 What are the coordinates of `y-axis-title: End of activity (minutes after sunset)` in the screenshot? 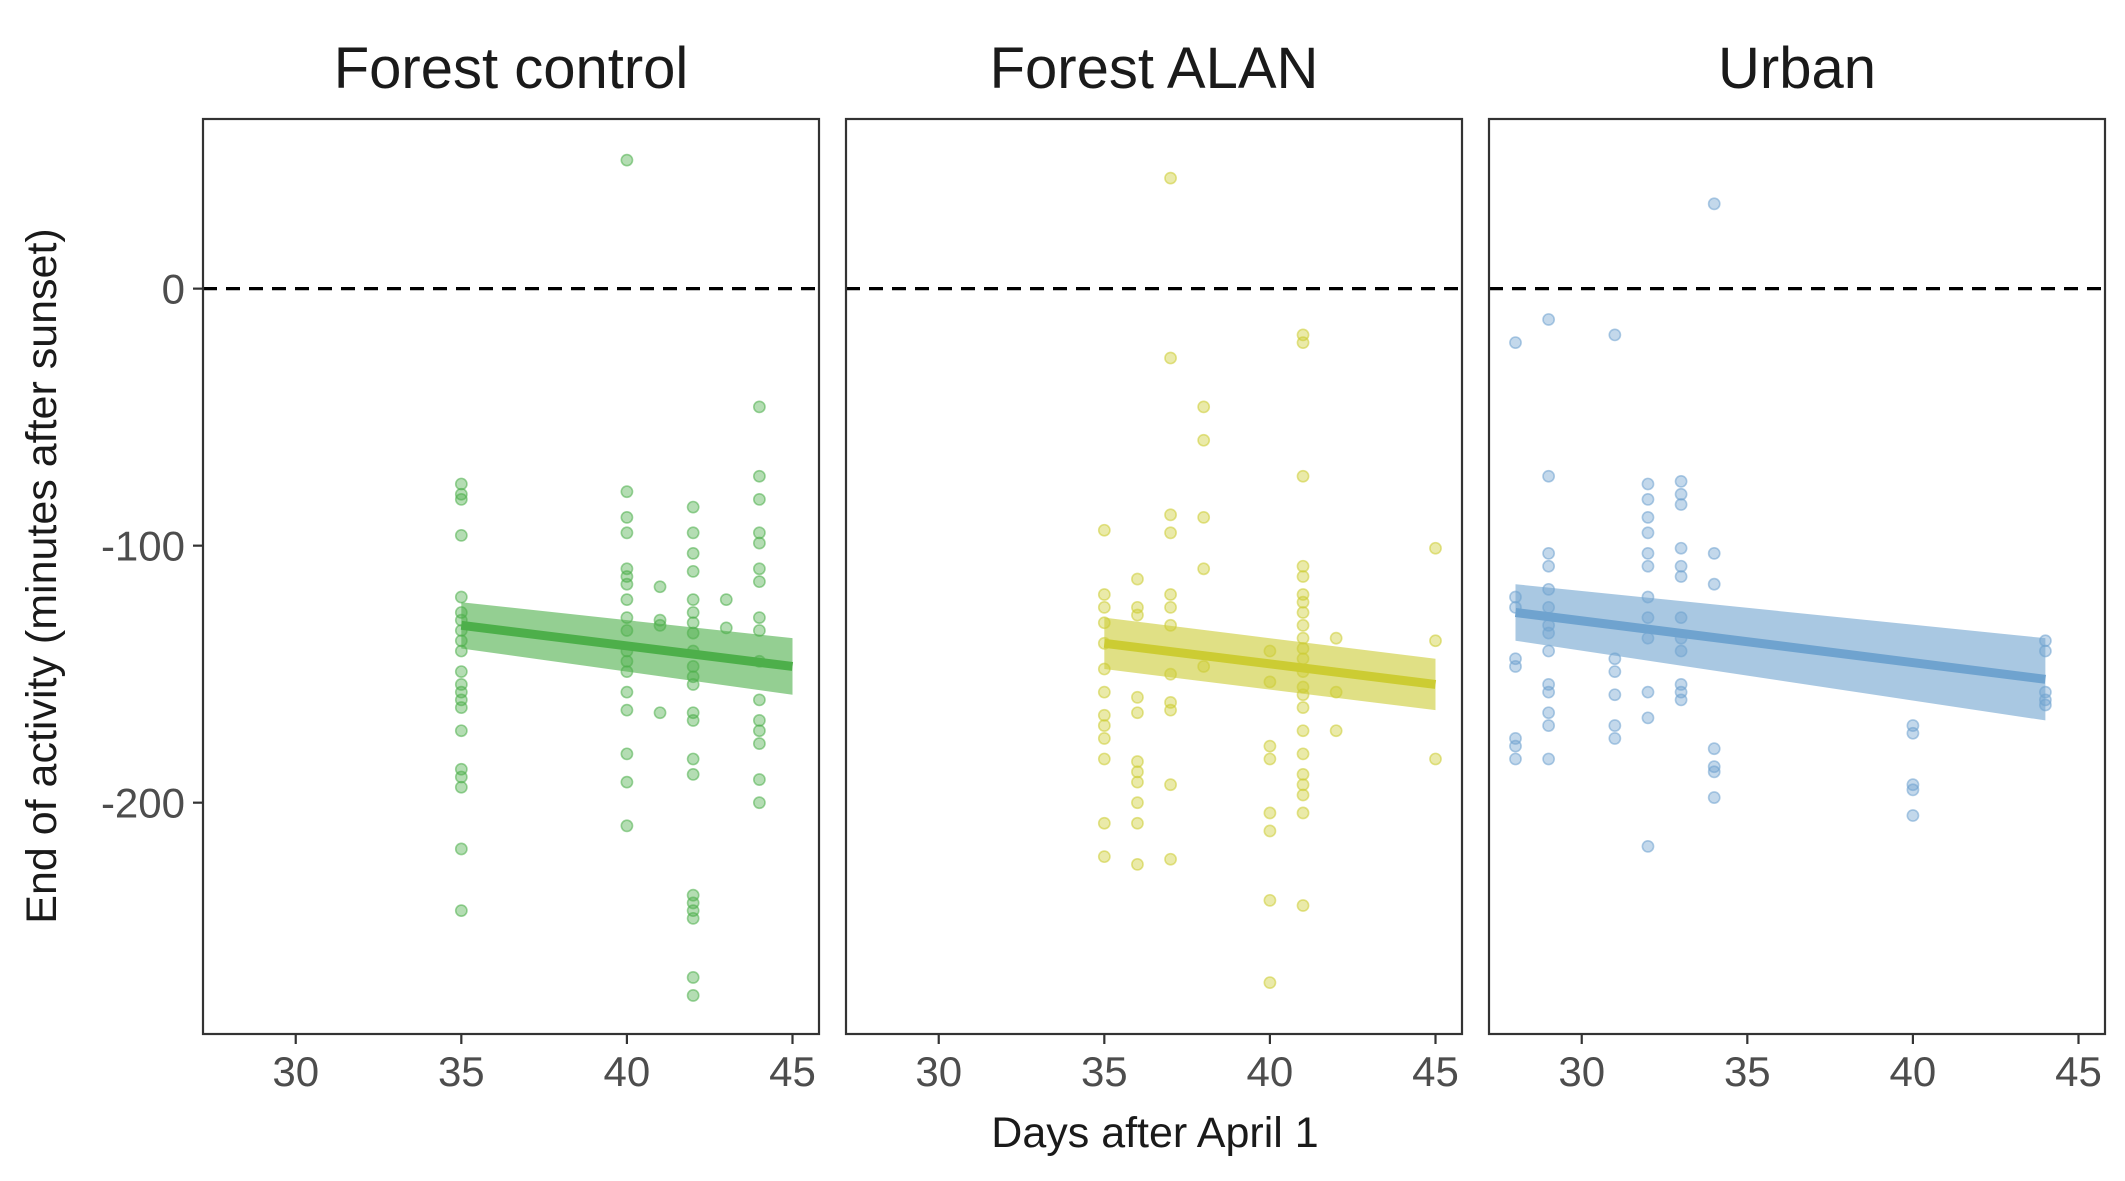 It's located at (42, 575).